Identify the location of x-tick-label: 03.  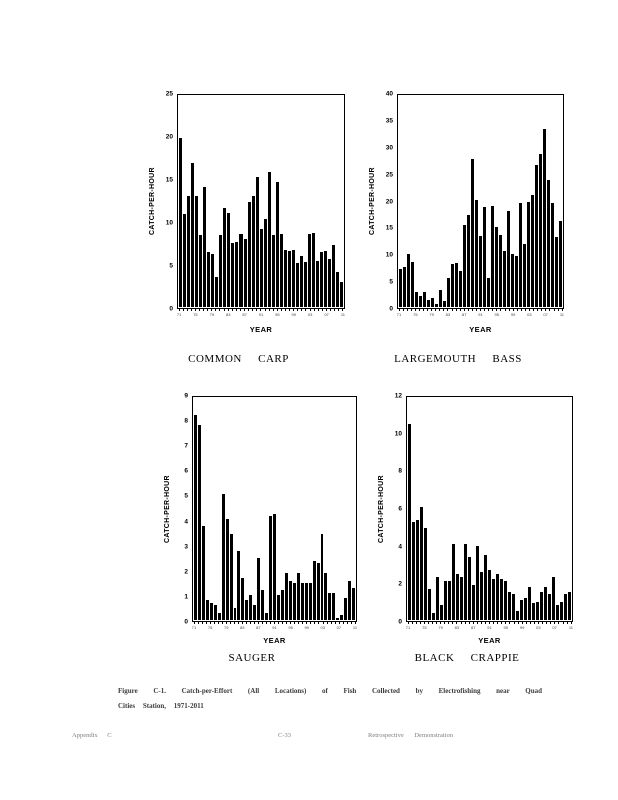
(323, 627).